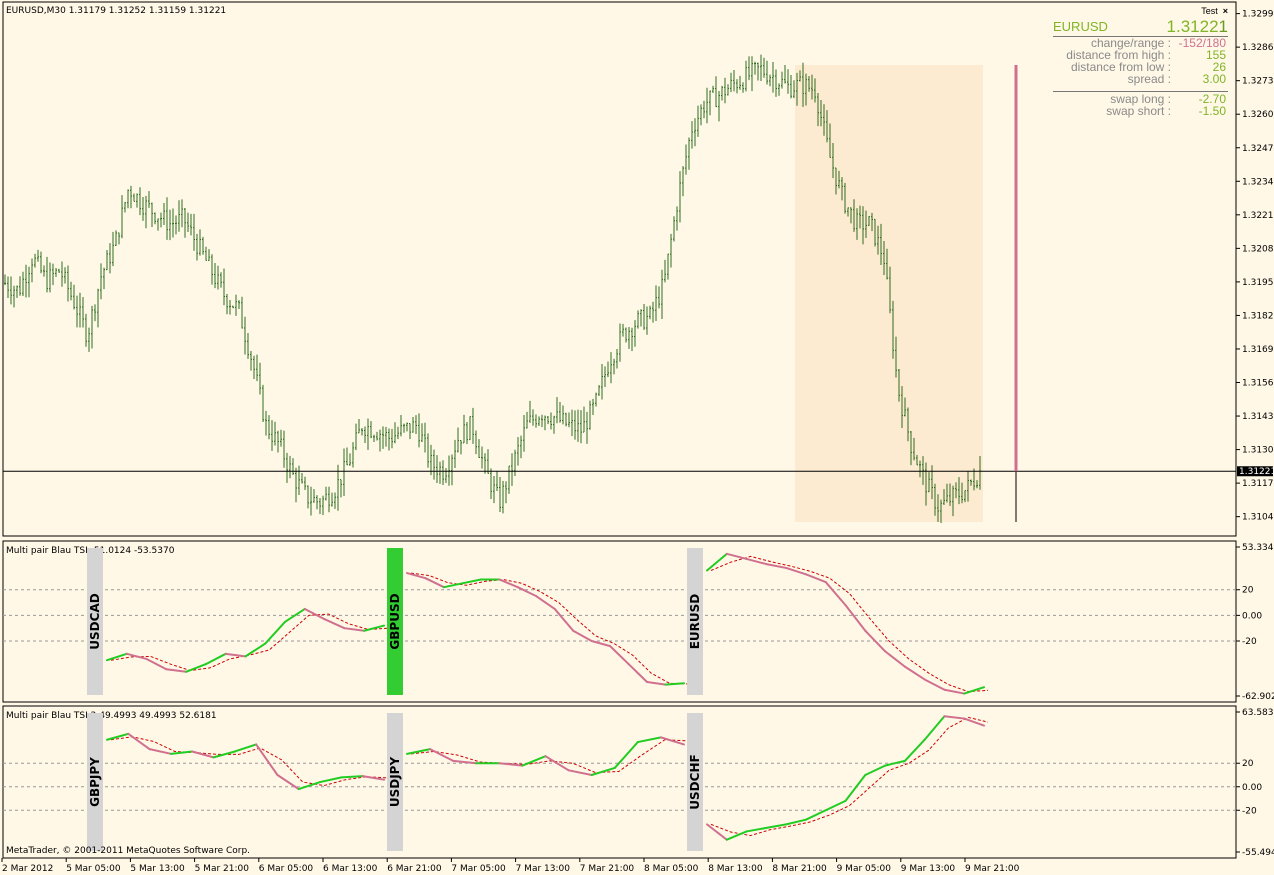 The width and height of the screenshot is (1274, 875). I want to click on current-price-box, so click(1255, 471).